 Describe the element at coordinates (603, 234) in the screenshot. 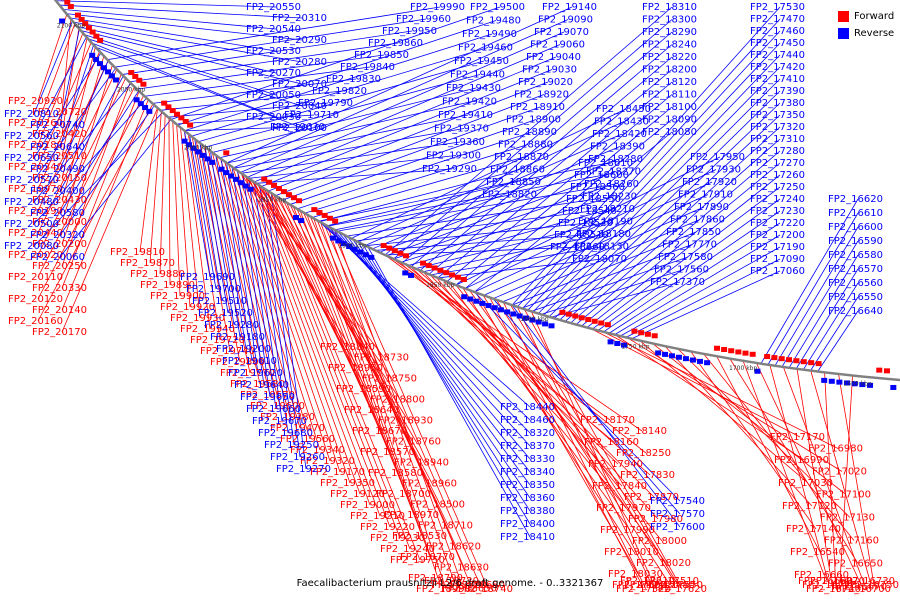

I see `gene-label: FP2_18180` at that location.